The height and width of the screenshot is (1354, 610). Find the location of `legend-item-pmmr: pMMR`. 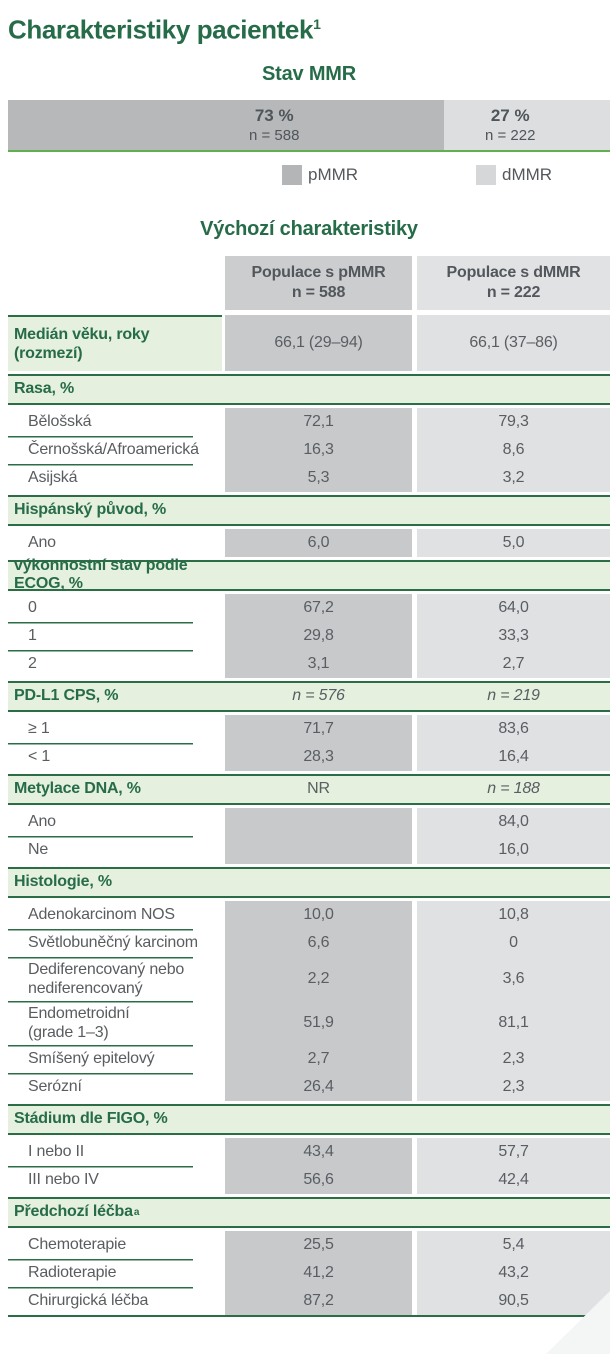

legend-item-pmmr: pMMR is located at coordinates (320, 174).